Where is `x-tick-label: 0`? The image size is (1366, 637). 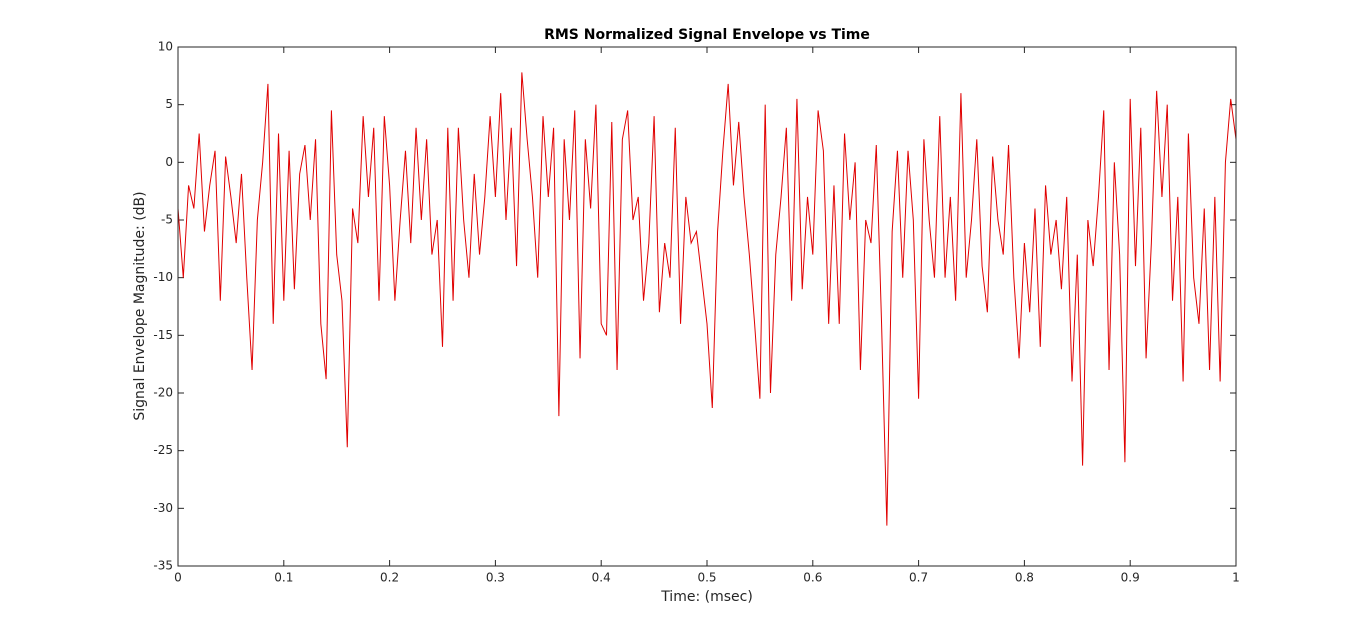 x-tick-label: 0 is located at coordinates (178, 578).